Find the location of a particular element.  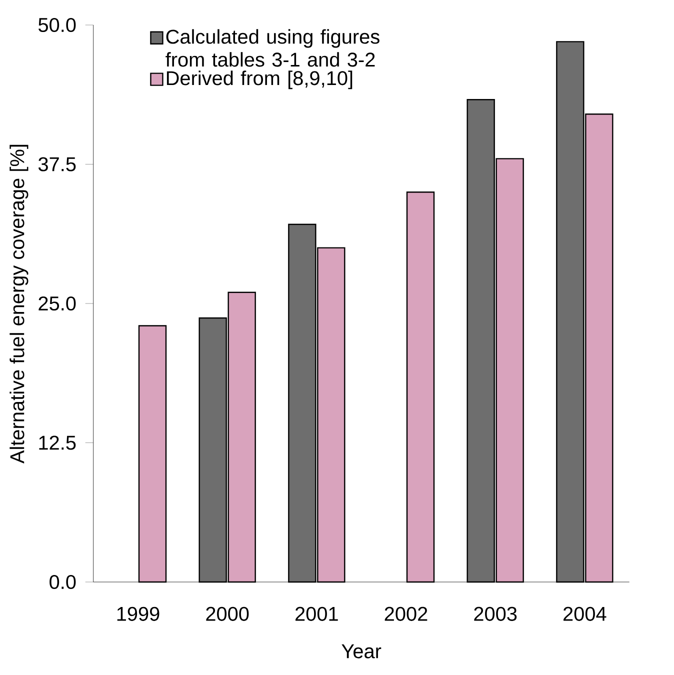

x-tick-label: 2004 is located at coordinates (585, 613).